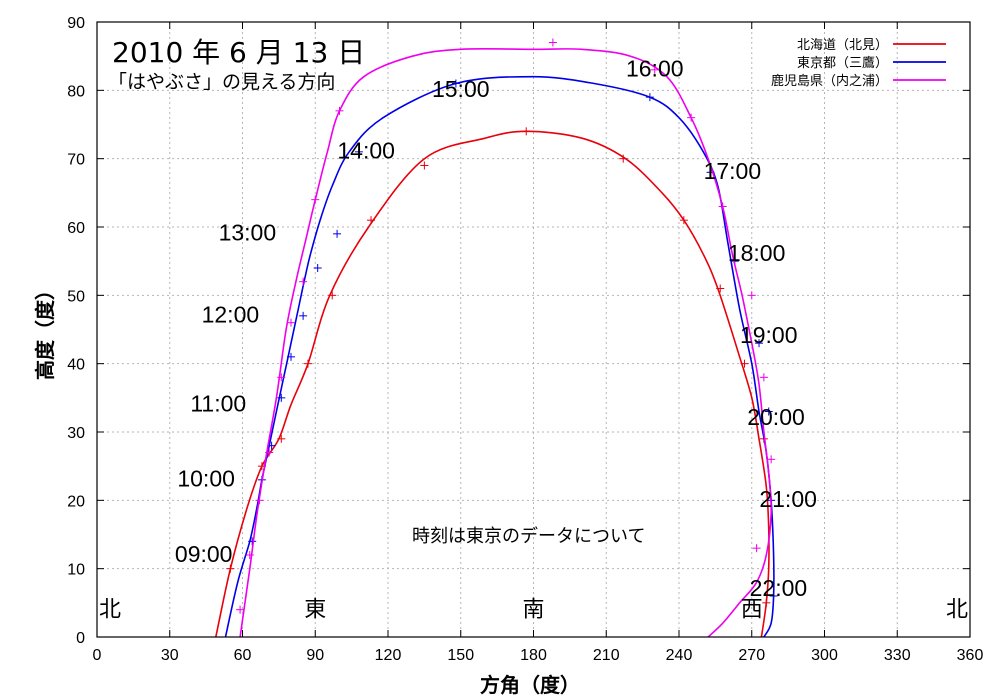 The image size is (1000, 700). I want to click on x-tick-label: 300, so click(824, 655).